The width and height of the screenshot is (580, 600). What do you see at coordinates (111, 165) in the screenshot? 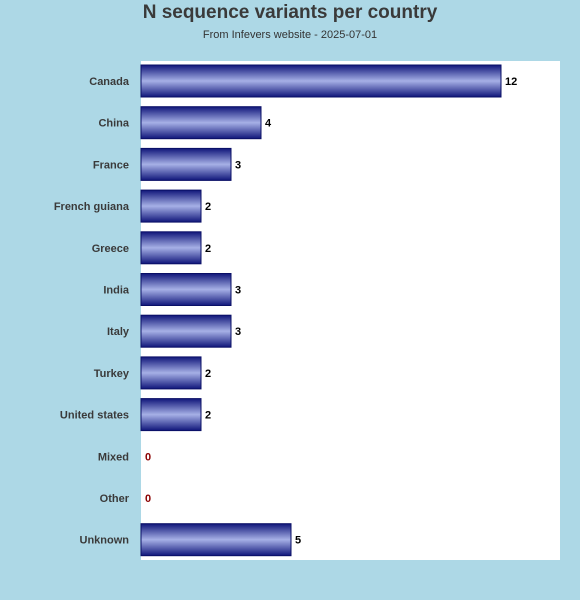
I see `category-label: France` at bounding box center [111, 165].